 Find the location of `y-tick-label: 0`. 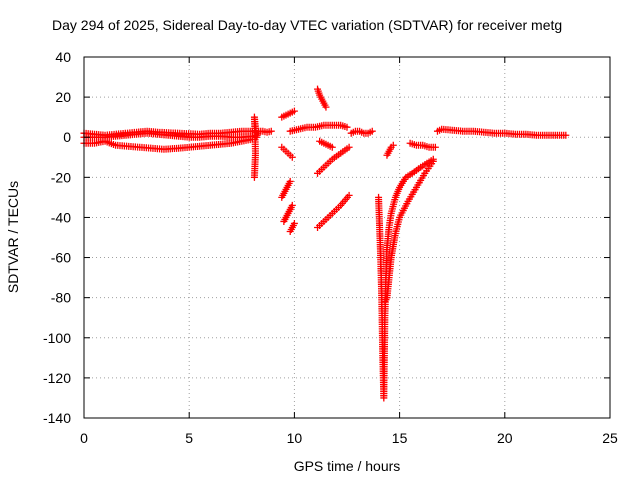

y-tick-label: 0 is located at coordinates (67, 137).